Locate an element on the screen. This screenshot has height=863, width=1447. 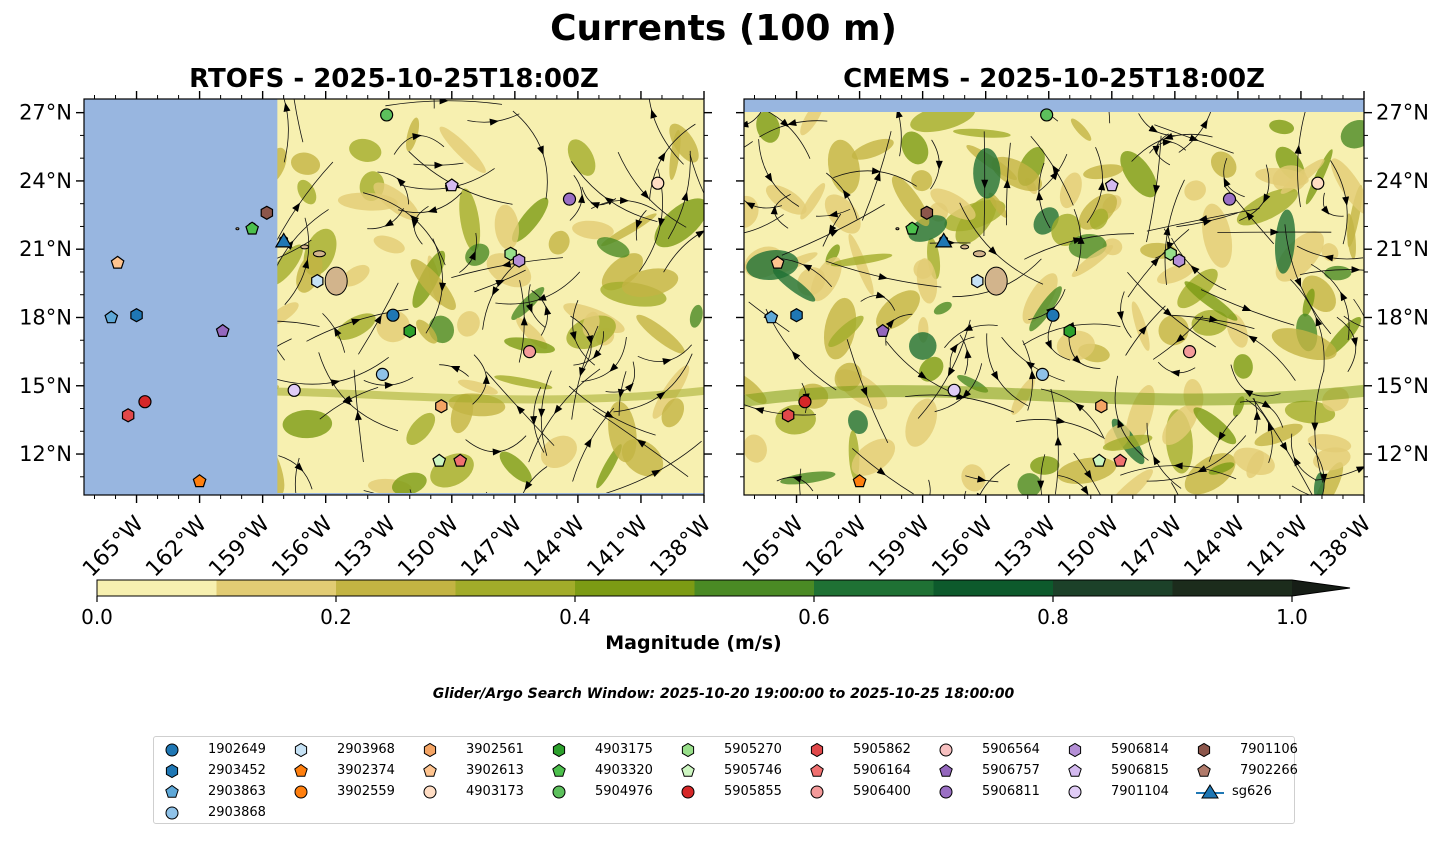
legend-item-label: 5906164 is located at coordinates (882, 770).